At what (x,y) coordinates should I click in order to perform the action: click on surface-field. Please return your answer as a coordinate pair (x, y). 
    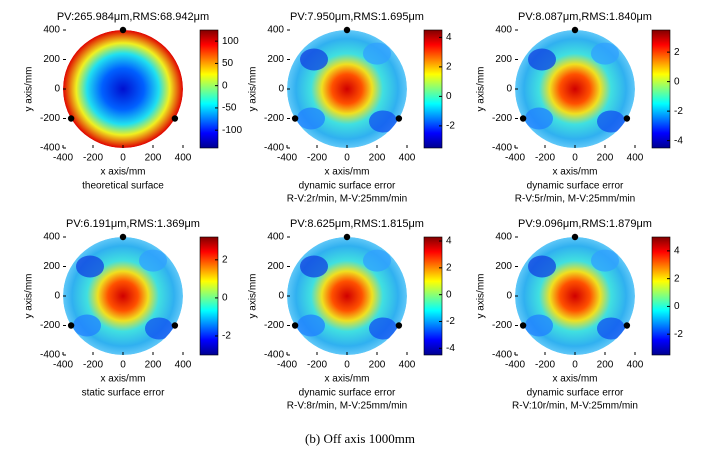
    Looking at the image, I should click on (123, 89).